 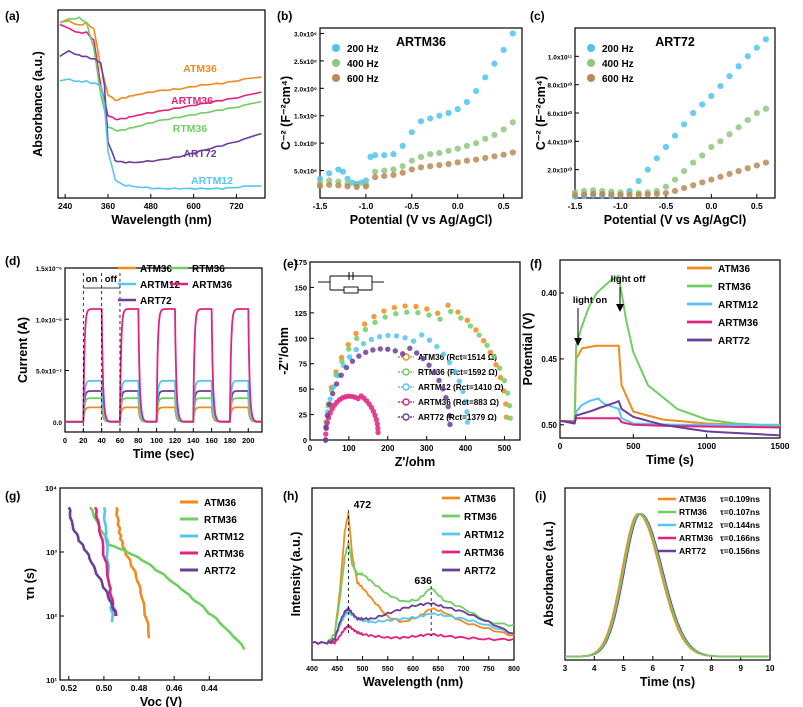 I want to click on panel-i-legend-label: ARTM12, so click(x=696, y=525).